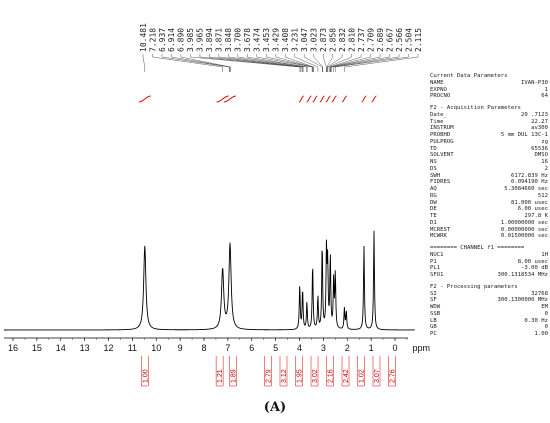 This screenshot has height=423, width=550. Describe the element at coordinates (269, 376) in the screenshot. I see `integral-value: 2.79` at that location.